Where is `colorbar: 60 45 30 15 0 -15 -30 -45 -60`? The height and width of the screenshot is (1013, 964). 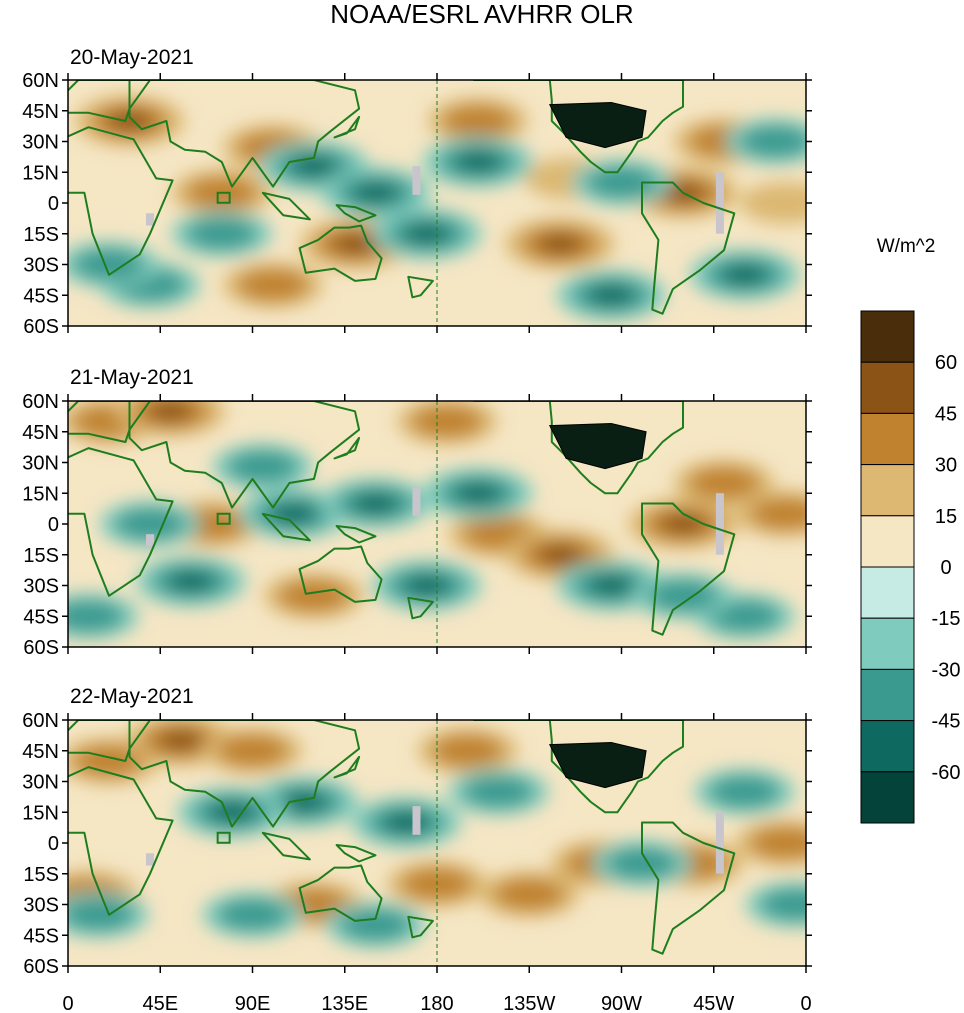
colorbar: 60 45 30 15 0 -15 -30 -45 -60 is located at coordinates (910, 567).